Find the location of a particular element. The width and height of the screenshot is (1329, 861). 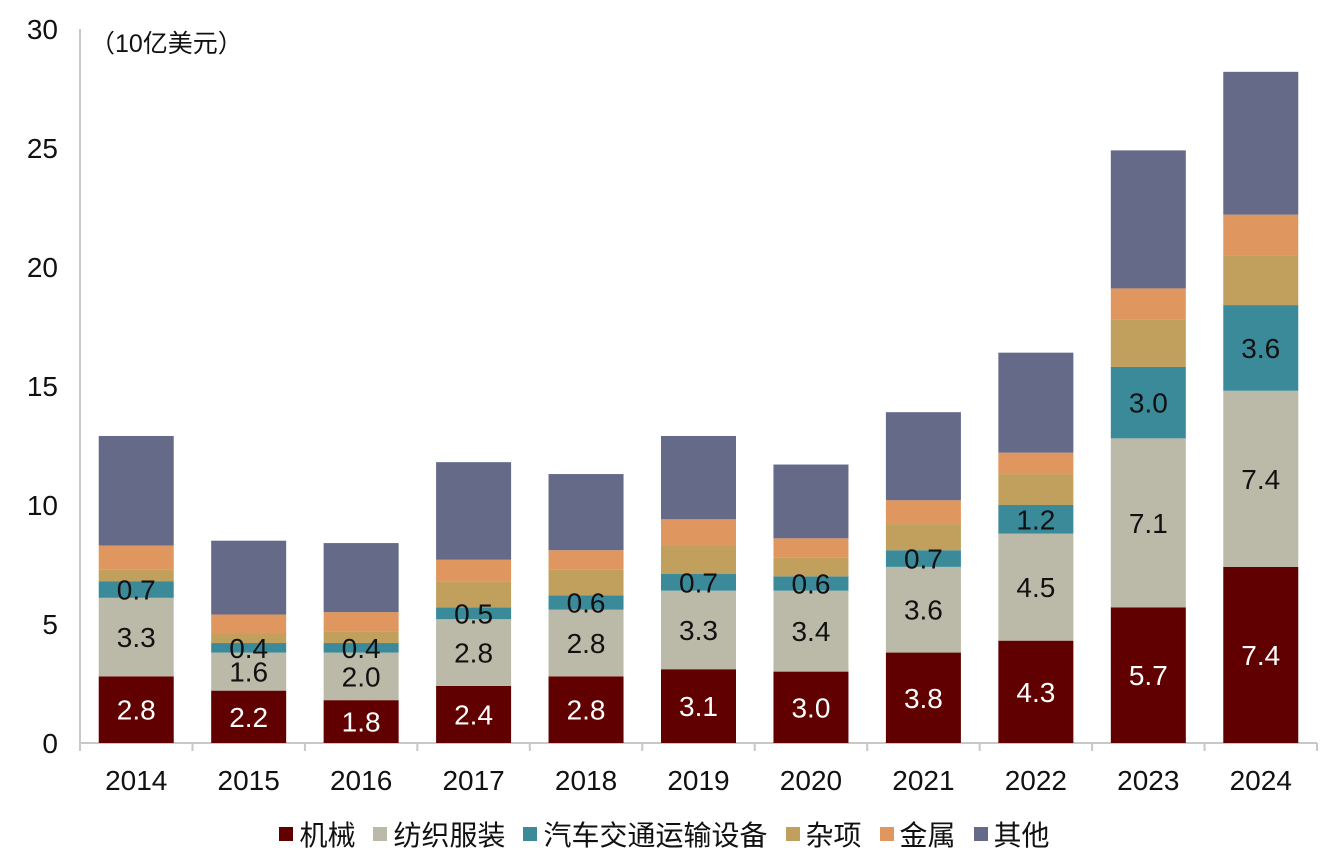

data-label: 2.2 is located at coordinates (248, 717).